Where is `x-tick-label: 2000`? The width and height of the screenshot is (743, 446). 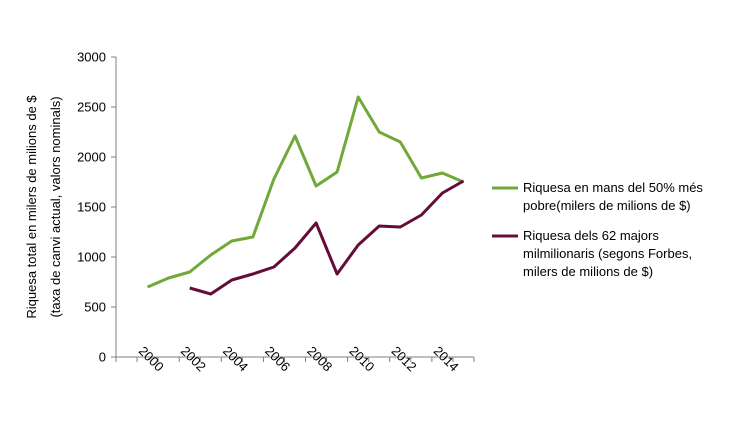 x-tick-label: 2000 is located at coordinates (151, 358).